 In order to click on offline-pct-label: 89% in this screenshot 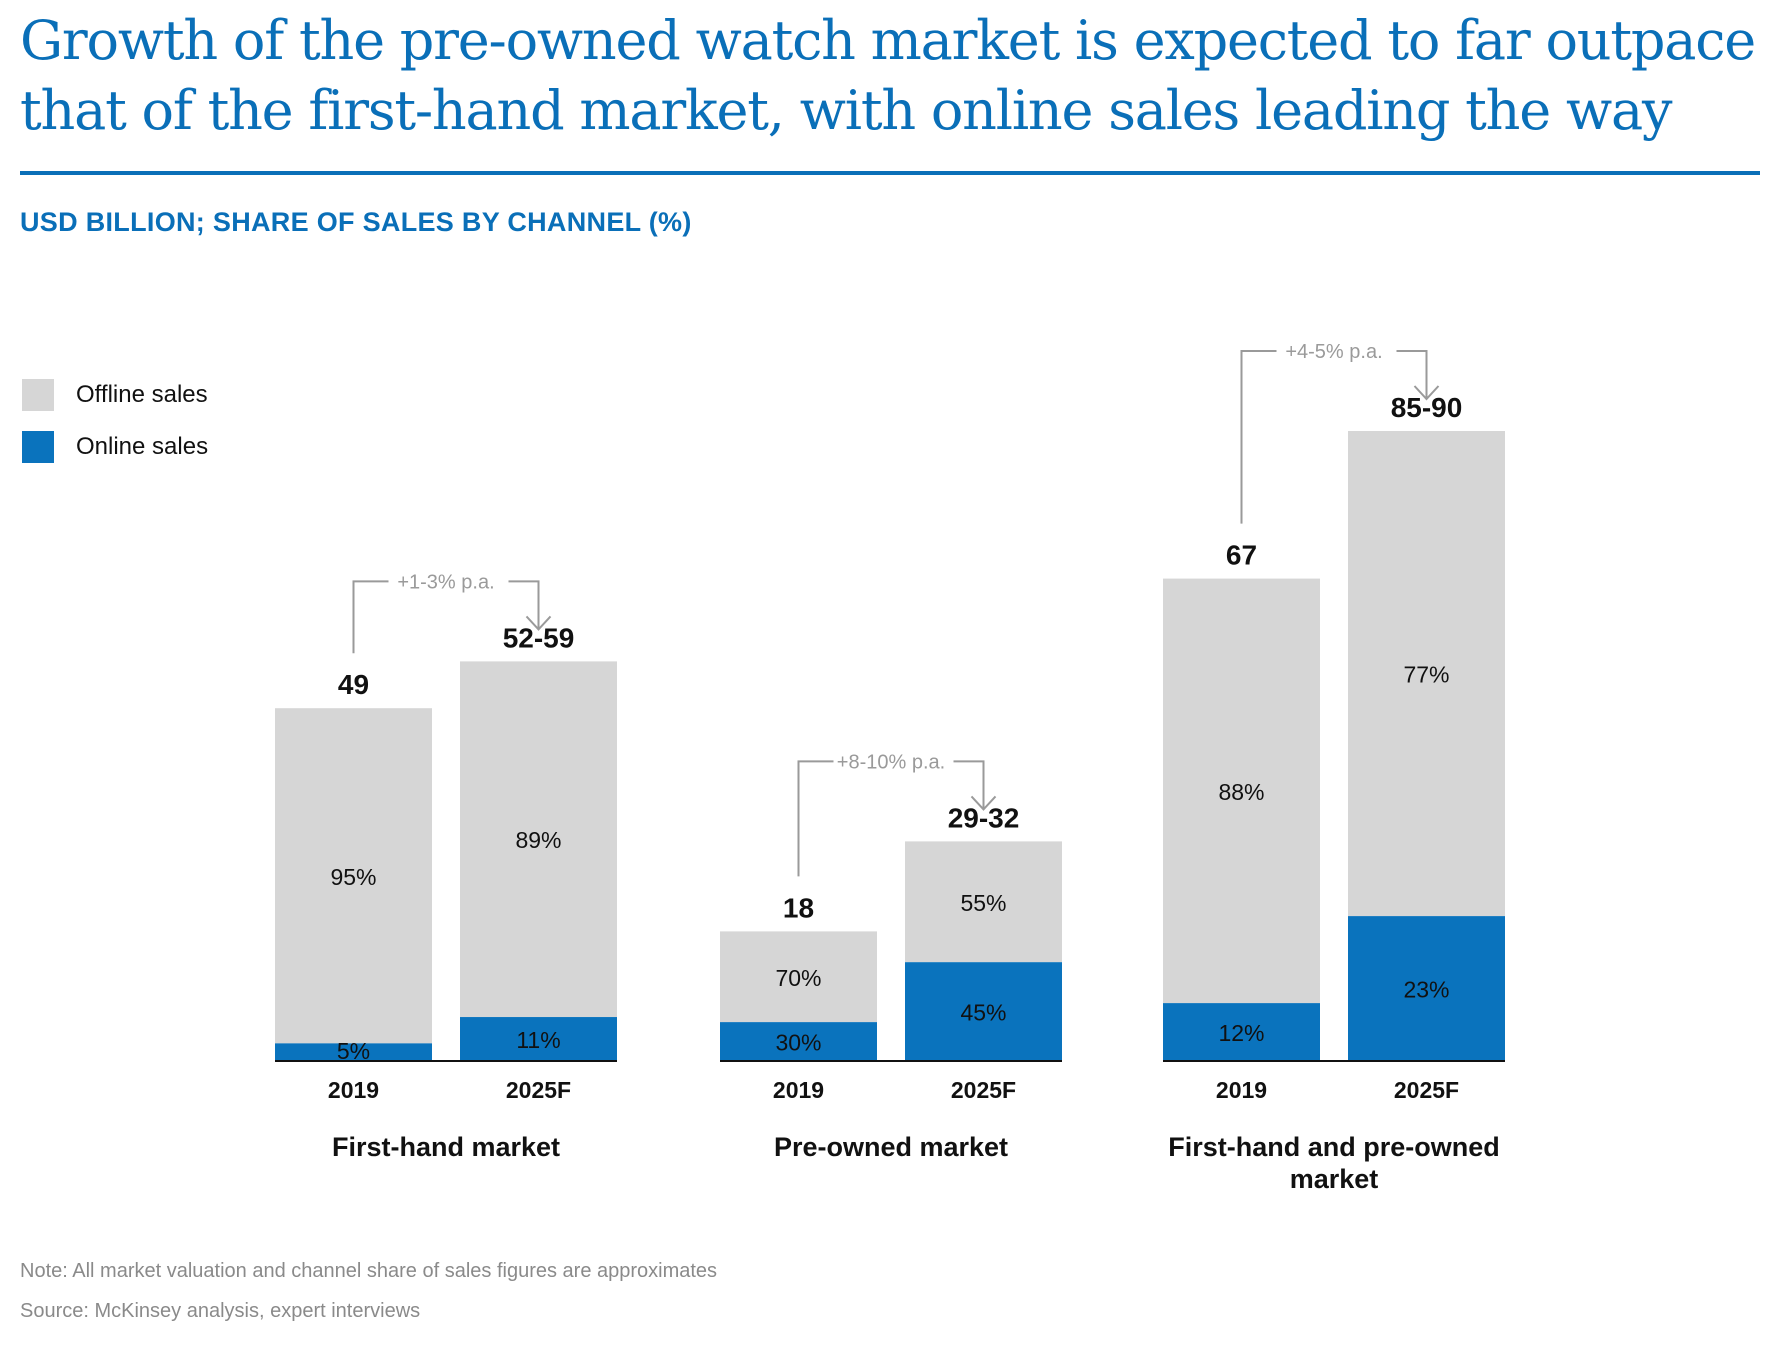, I will do `click(538, 840)`.